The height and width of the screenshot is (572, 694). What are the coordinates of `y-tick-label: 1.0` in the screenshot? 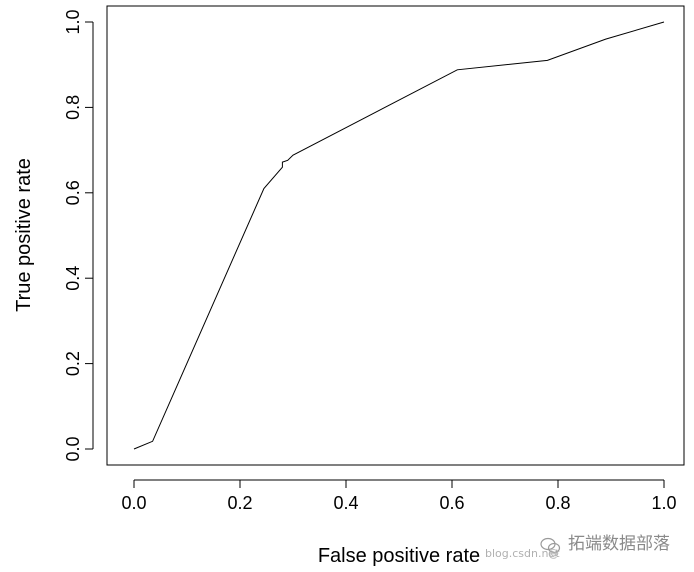 It's located at (73, 21).